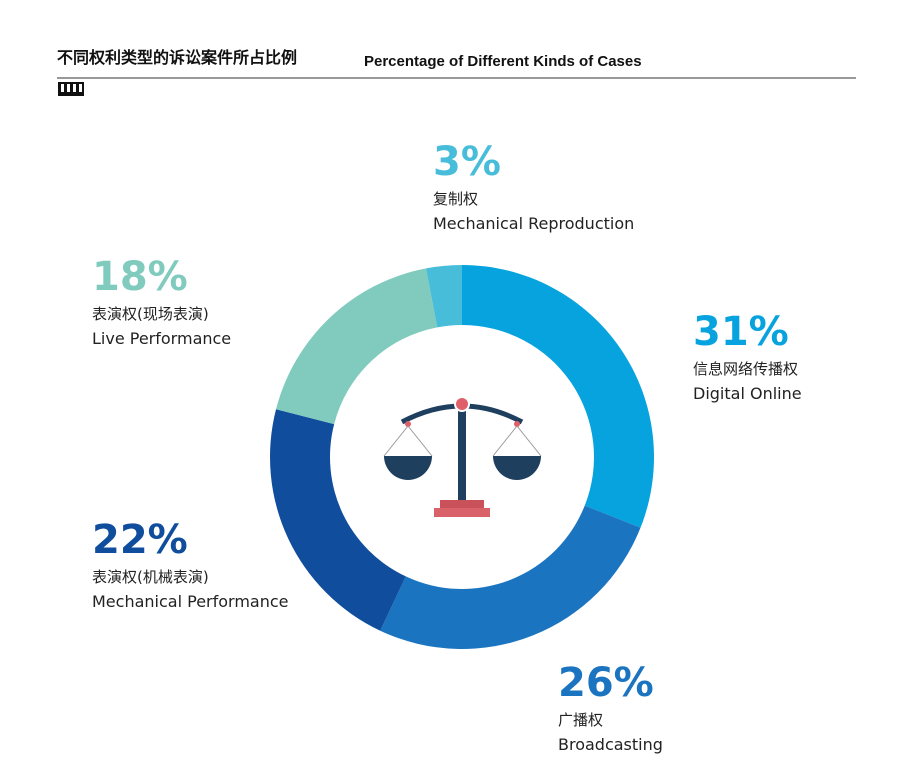  What do you see at coordinates (467, 162) in the screenshot?
I see `value-label: 3%` at bounding box center [467, 162].